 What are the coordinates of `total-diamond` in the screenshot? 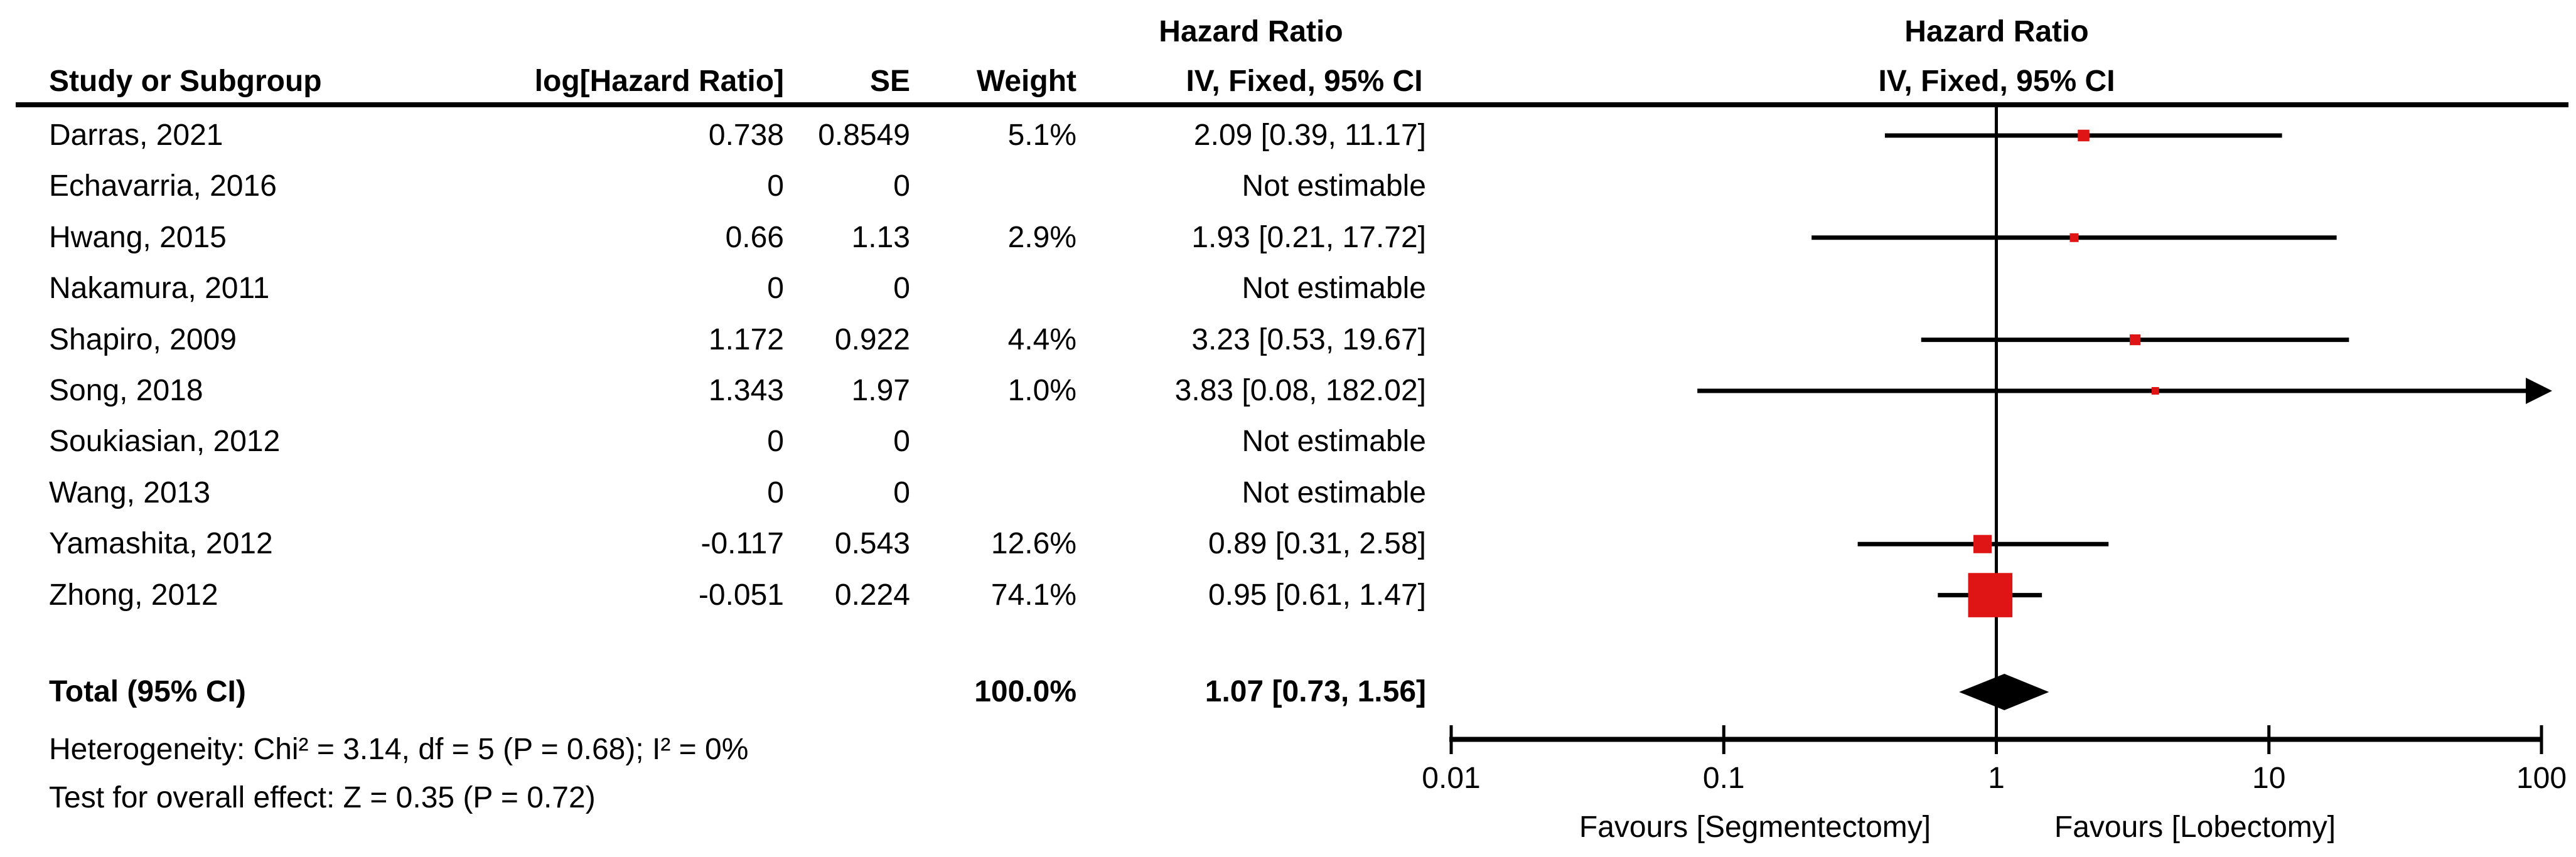 It's located at (2004, 692).